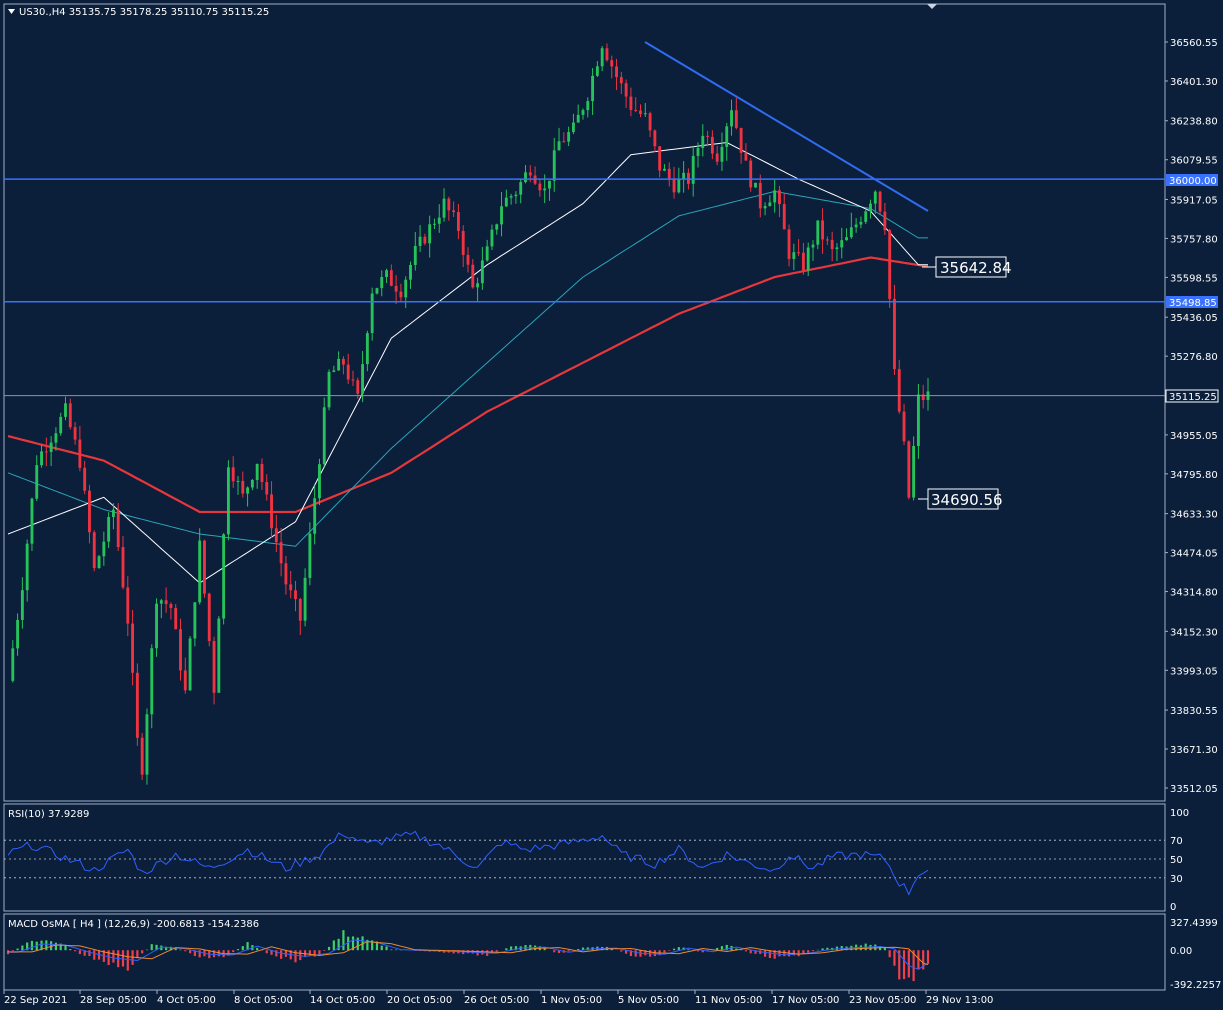 The height and width of the screenshot is (1010, 1223). What do you see at coordinates (1194, 122) in the screenshot?
I see `price-axis-label: 36238.80` at bounding box center [1194, 122].